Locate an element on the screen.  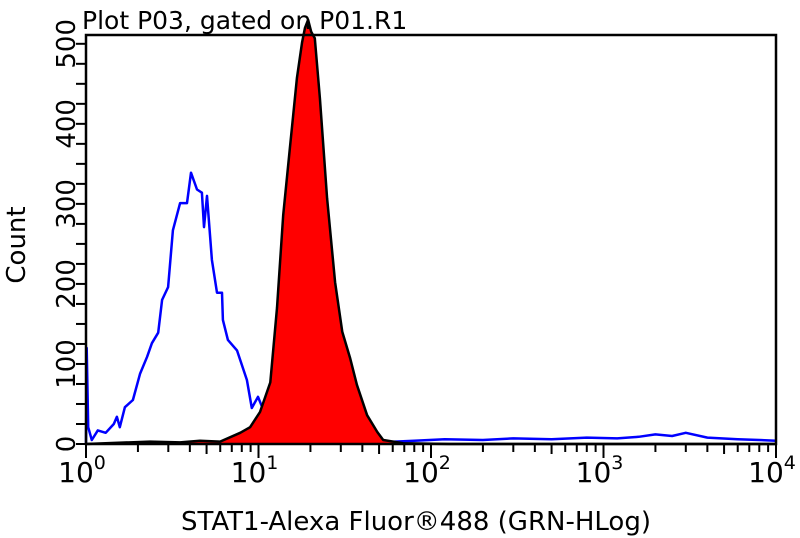
y-tick-label: 100 is located at coordinates (67, 364).